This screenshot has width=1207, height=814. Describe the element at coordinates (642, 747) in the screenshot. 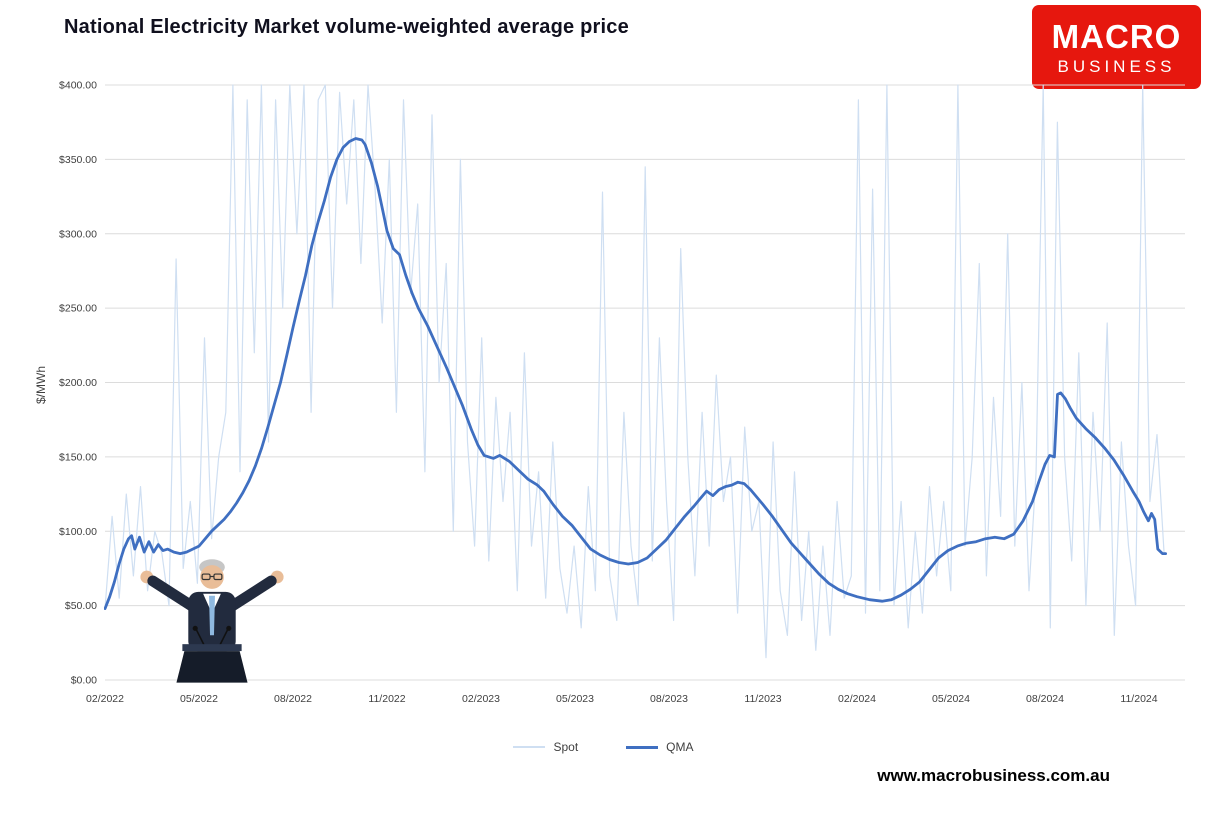

I see `legend-swatch-qma` at that location.